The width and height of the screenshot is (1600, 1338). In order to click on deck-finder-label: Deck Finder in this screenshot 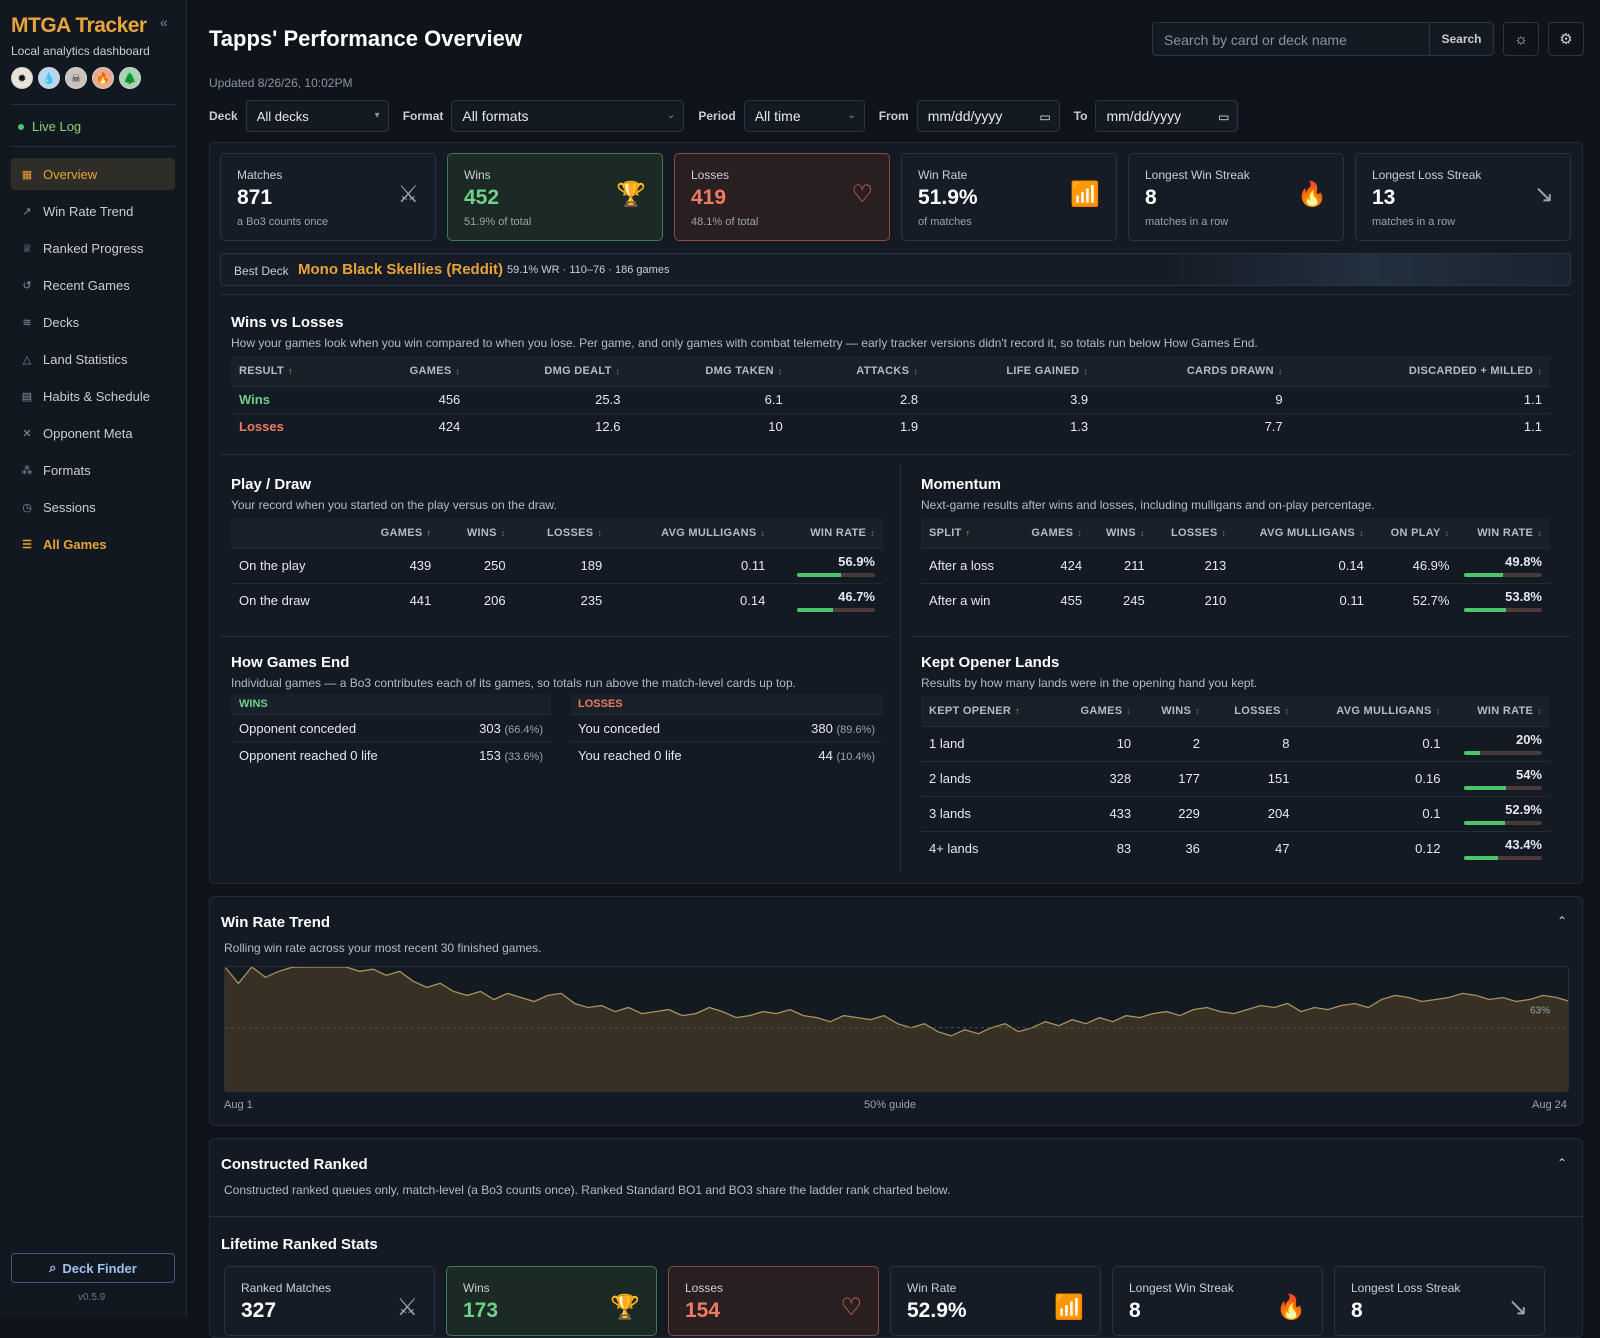, I will do `click(99, 1268)`.